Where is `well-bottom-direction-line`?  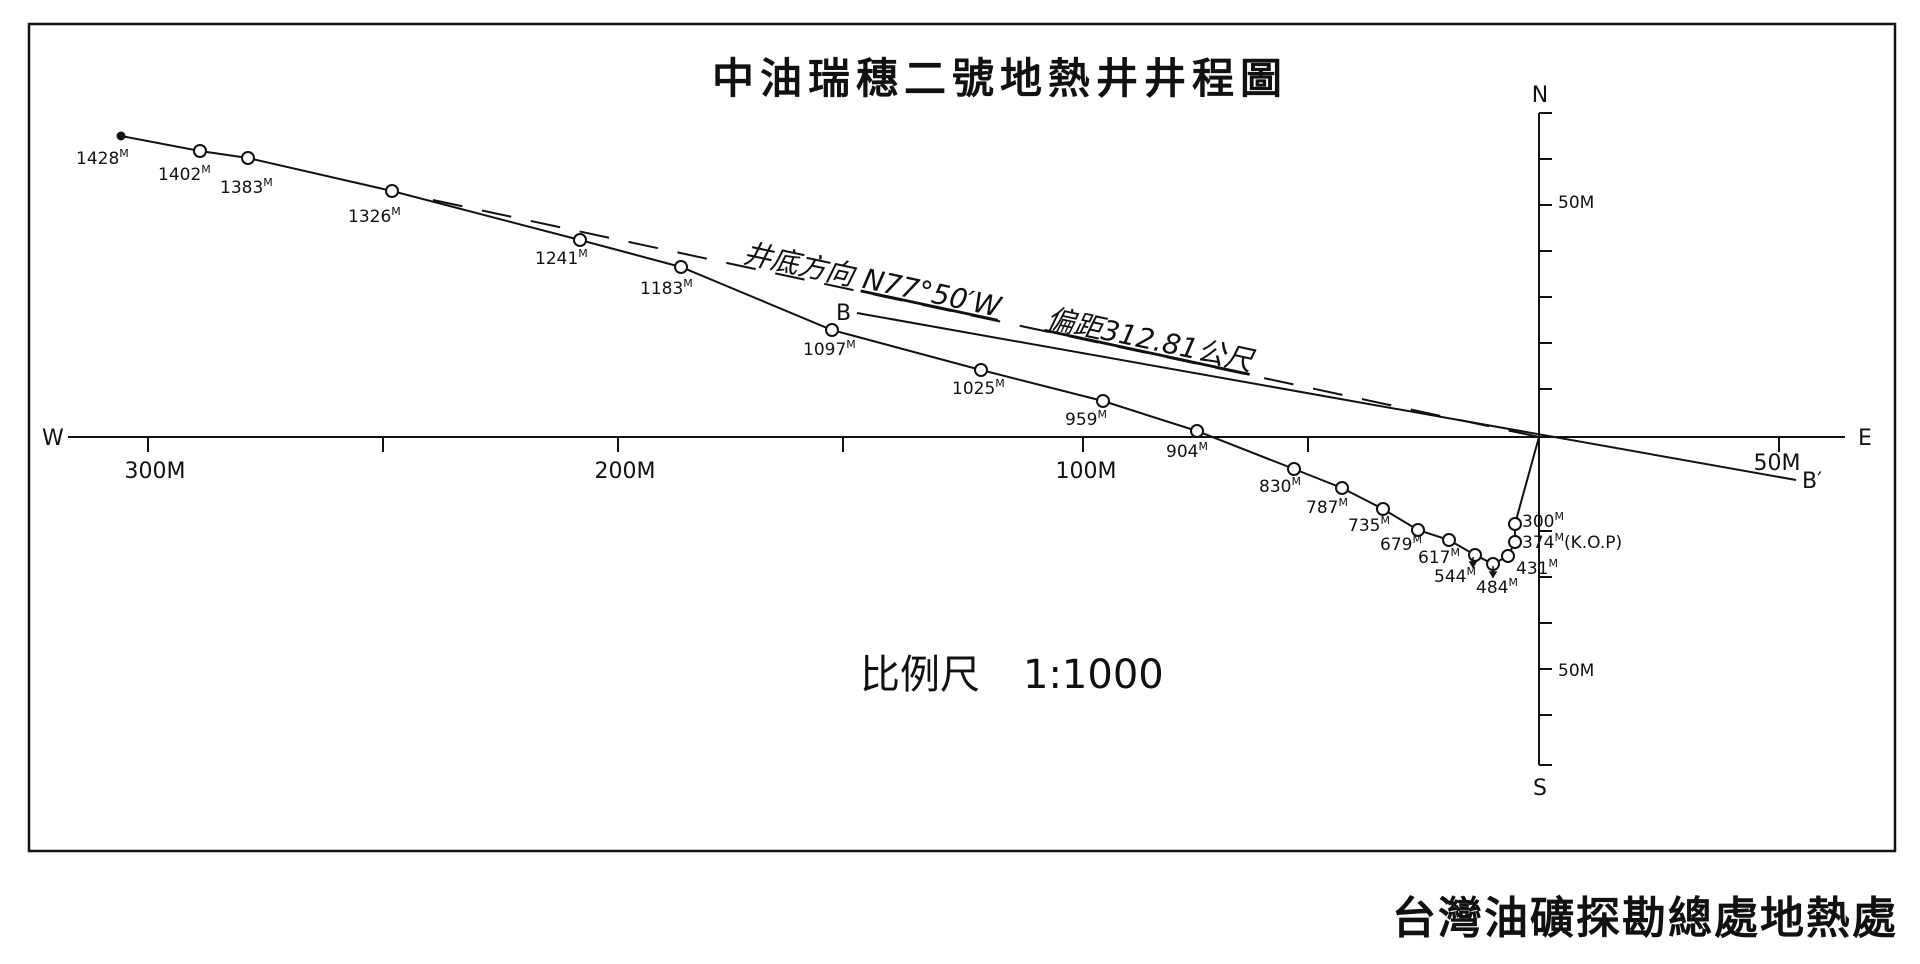 well-bottom-direction-line is located at coordinates (986, 318).